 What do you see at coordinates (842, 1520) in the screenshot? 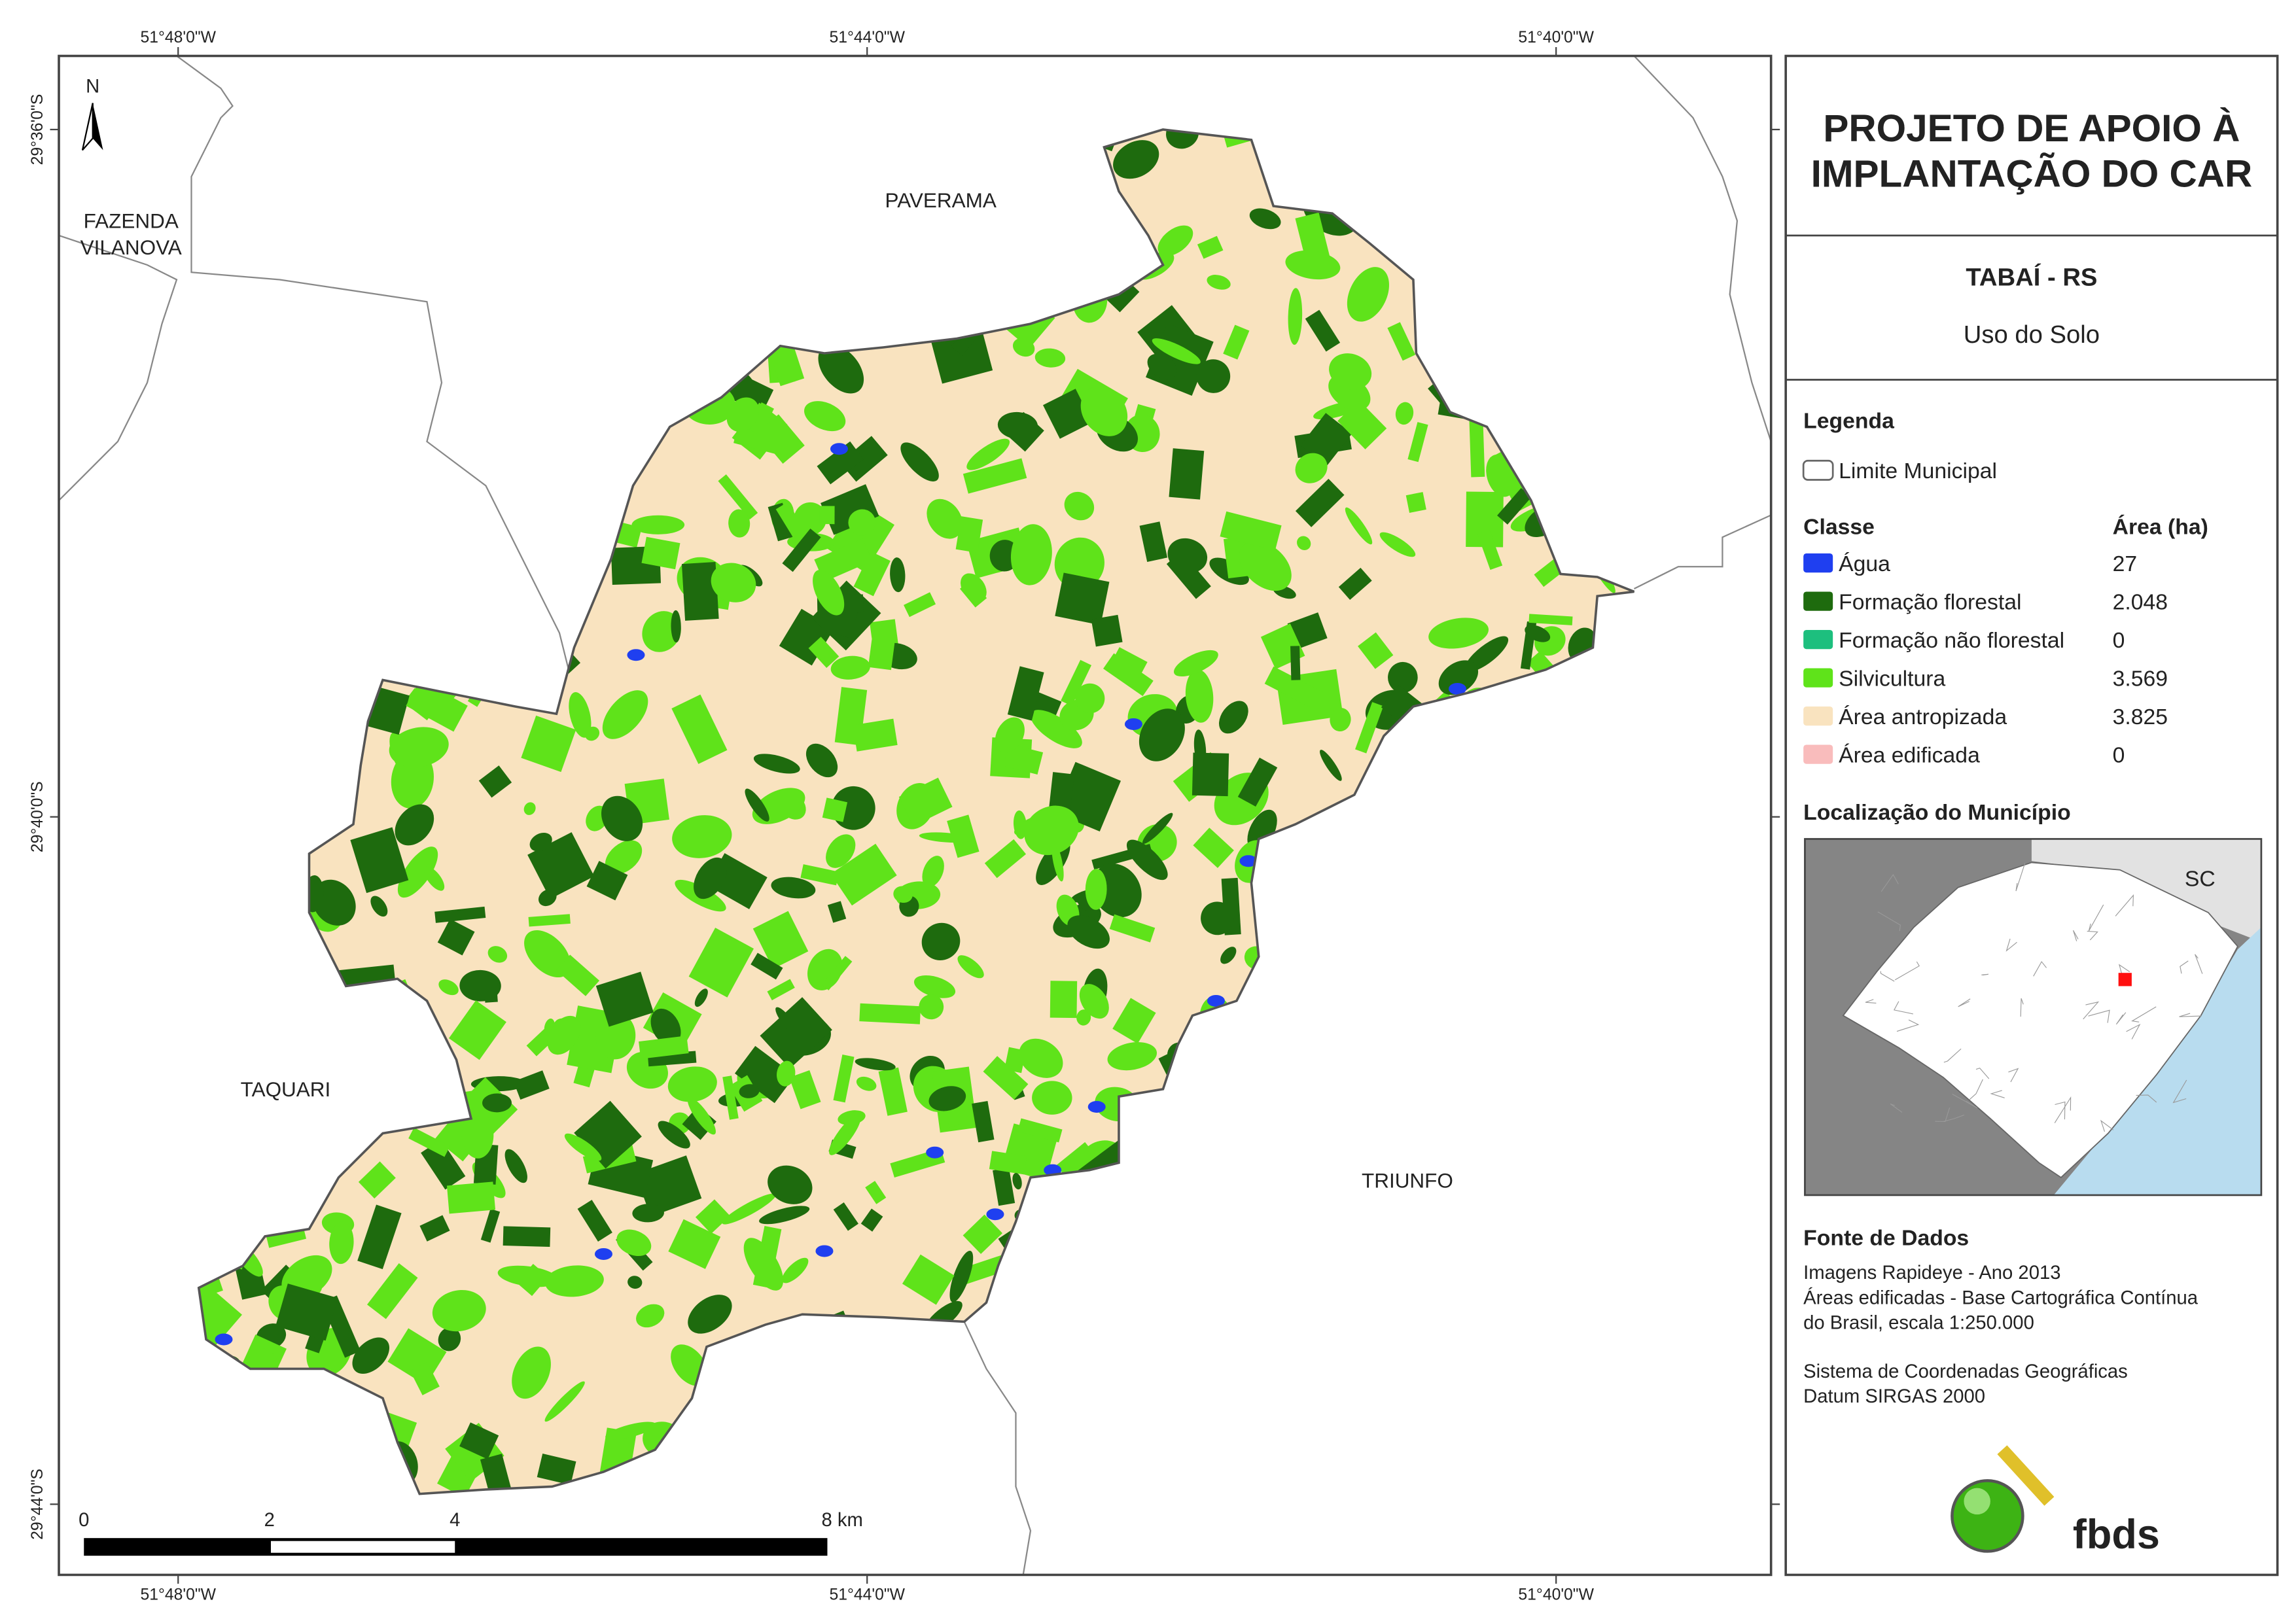
I see `scale-label: 8 km` at bounding box center [842, 1520].